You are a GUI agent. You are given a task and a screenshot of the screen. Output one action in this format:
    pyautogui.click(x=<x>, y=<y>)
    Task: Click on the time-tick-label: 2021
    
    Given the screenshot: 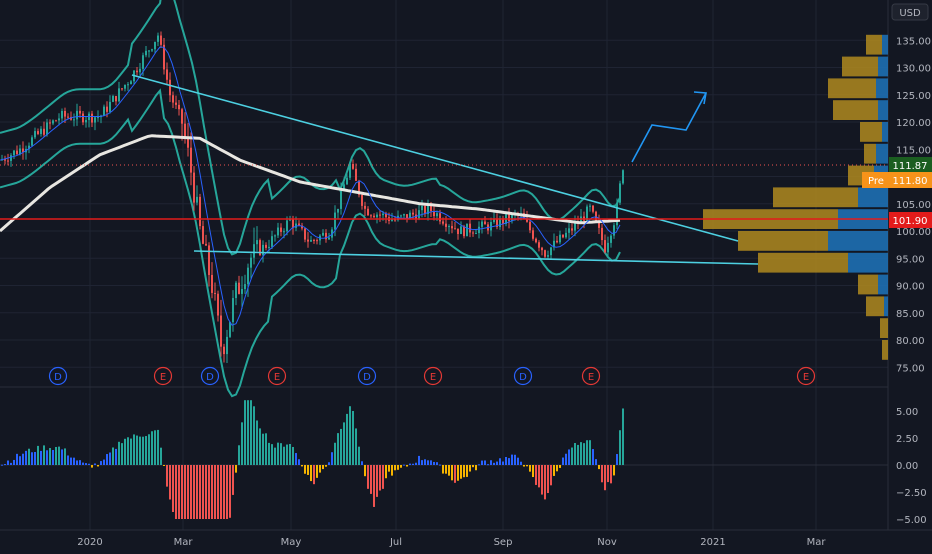 What is the action you would take?
    pyautogui.click(x=712, y=542)
    